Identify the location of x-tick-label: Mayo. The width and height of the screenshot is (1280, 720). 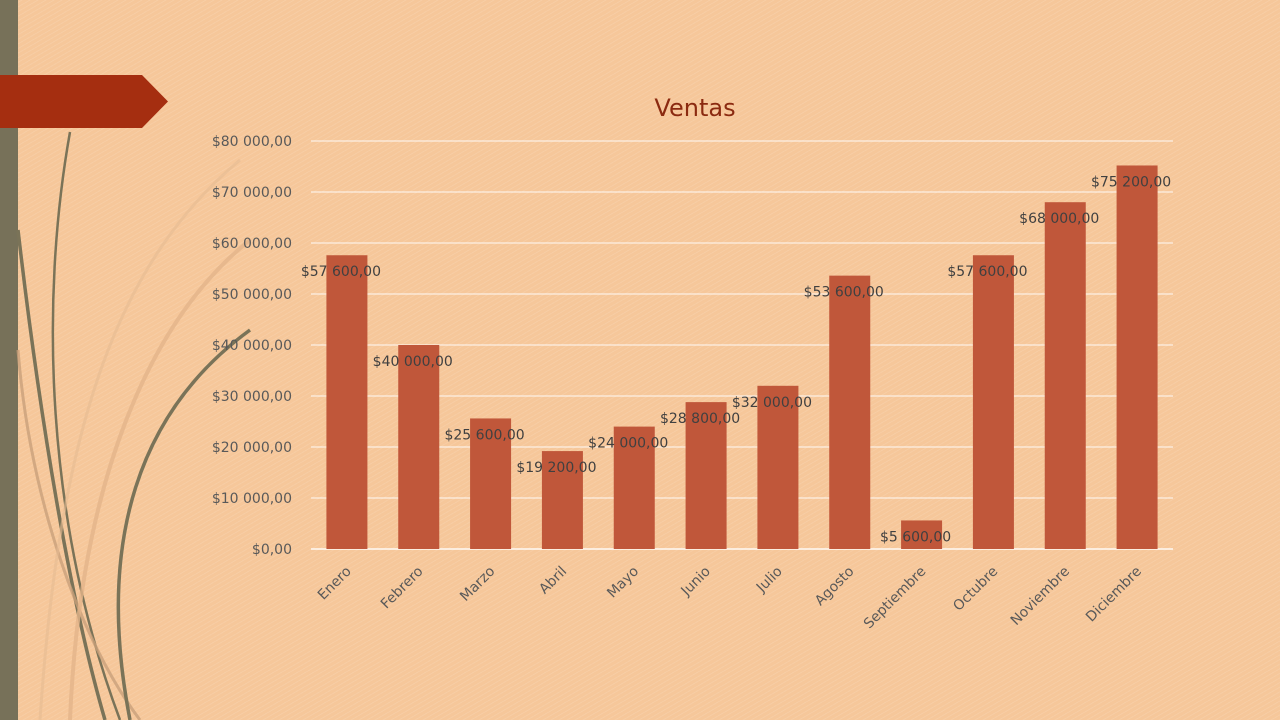
(623, 583).